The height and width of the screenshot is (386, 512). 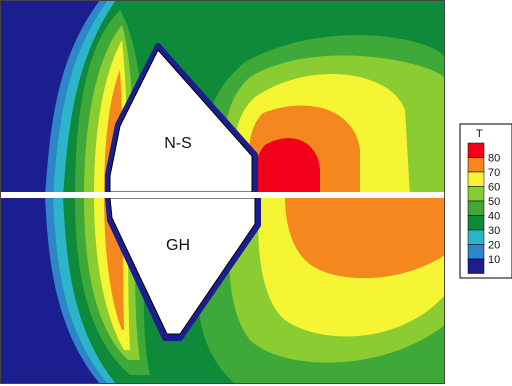 I want to click on legend-tick-label: 80, so click(x=494, y=159).